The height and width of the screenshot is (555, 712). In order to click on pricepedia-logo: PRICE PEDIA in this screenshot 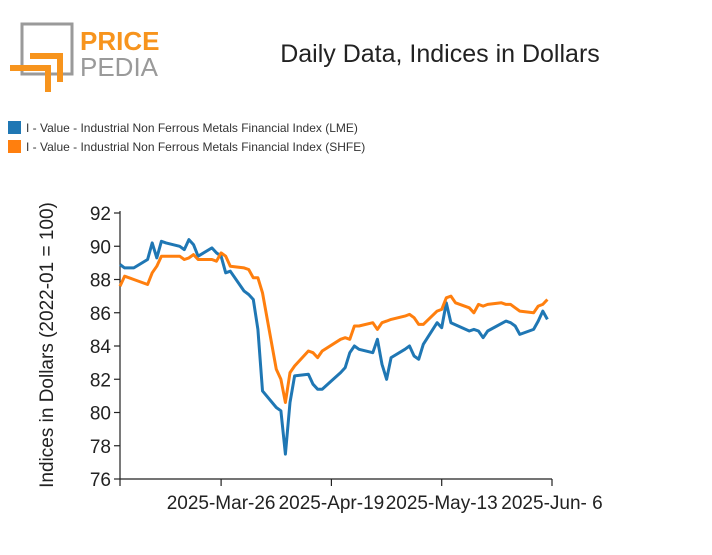, I will do `click(84, 57)`.